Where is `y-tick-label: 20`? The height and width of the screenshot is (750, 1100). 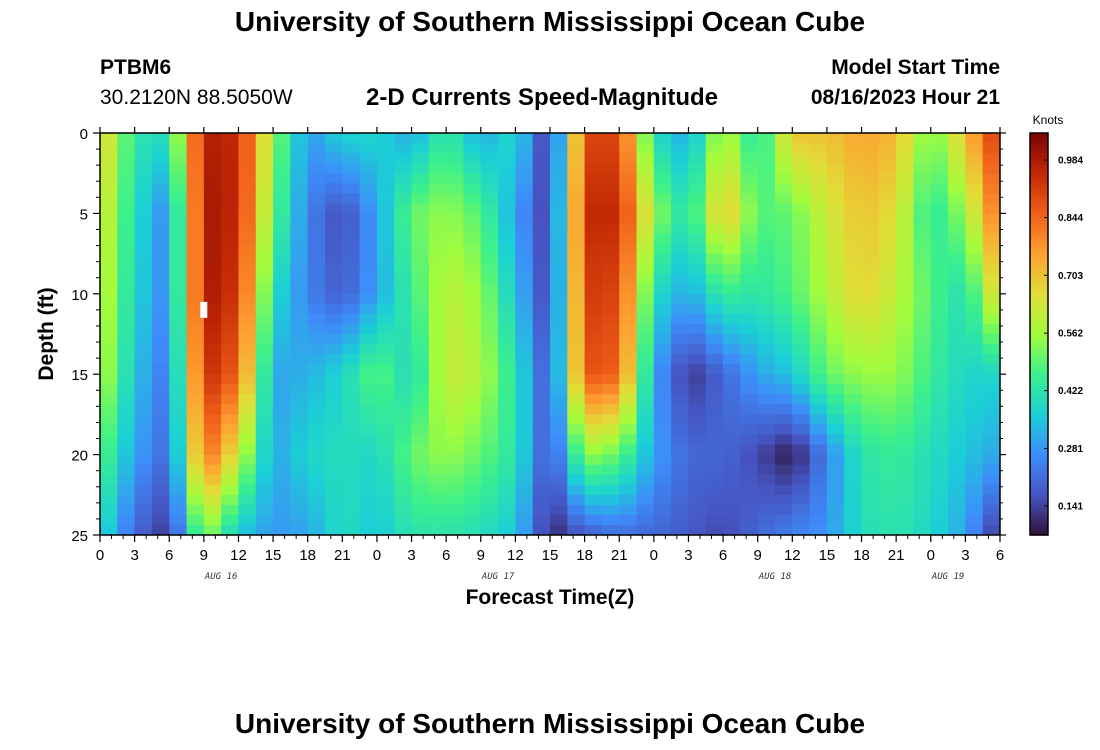 y-tick-label: 20 is located at coordinates (79, 456).